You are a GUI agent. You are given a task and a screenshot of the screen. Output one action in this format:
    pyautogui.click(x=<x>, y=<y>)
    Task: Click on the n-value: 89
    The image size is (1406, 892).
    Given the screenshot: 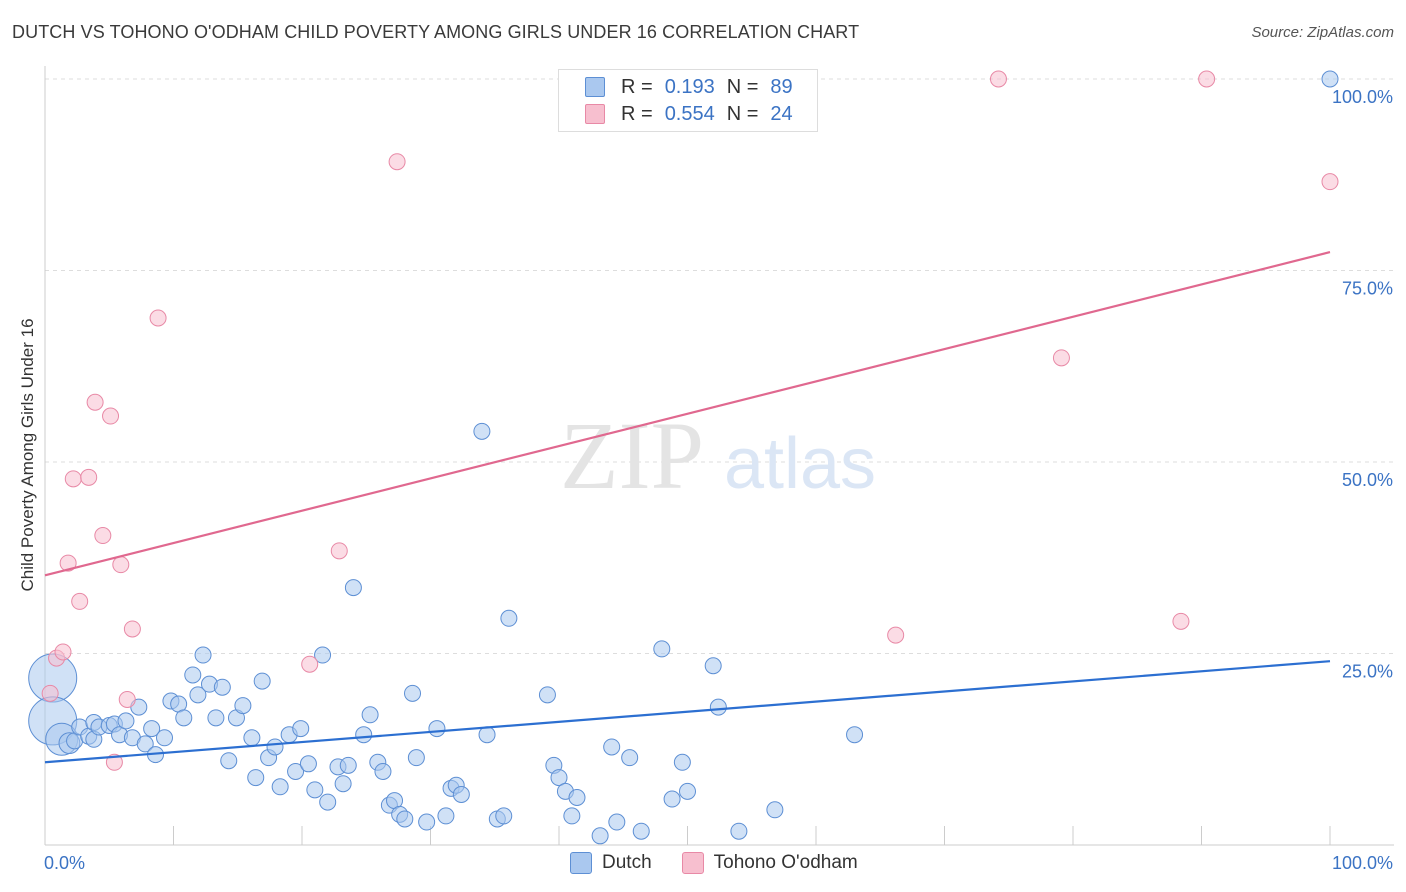 What is the action you would take?
    pyautogui.click(x=781, y=86)
    